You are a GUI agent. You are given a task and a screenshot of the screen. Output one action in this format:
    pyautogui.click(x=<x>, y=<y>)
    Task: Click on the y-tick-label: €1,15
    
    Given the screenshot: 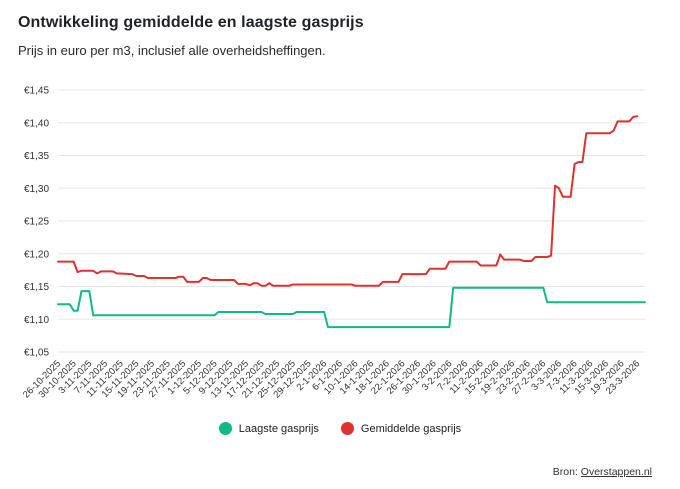 What is the action you would take?
    pyautogui.click(x=36, y=287)
    